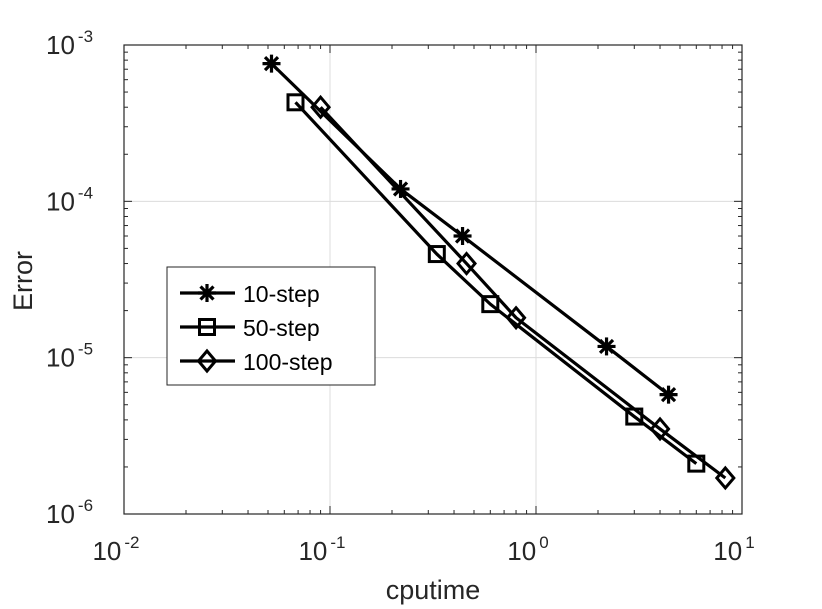  What do you see at coordinates (85, 505) in the screenshot?
I see `y-tick-exponent: -6` at bounding box center [85, 505].